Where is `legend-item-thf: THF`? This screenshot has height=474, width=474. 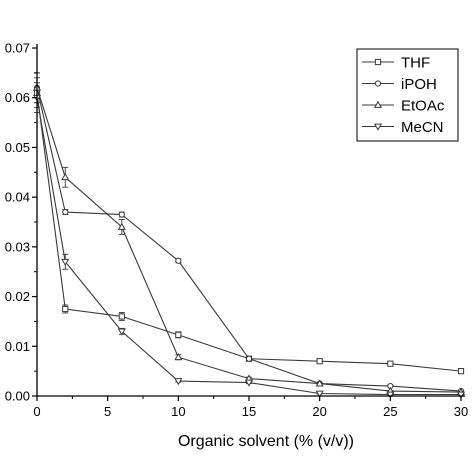 legend-item-thf: THF is located at coordinates (396, 63).